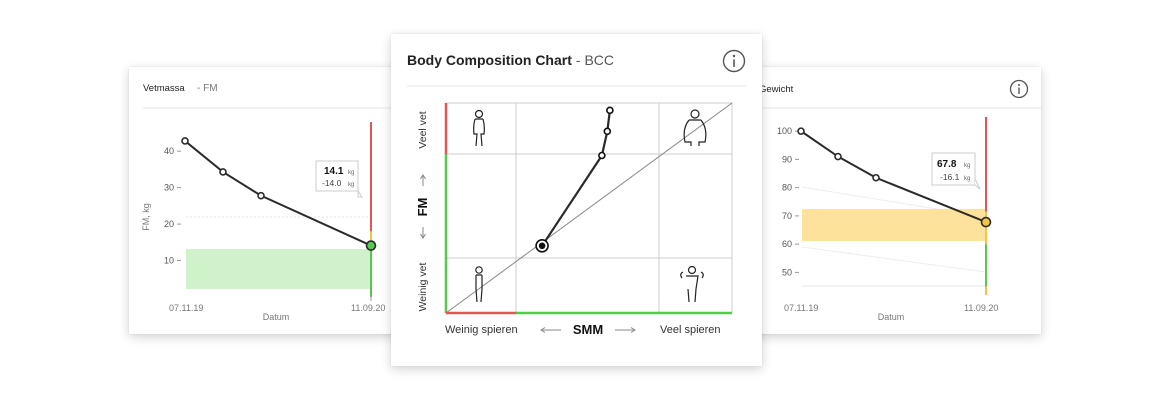 The width and height of the screenshot is (1170, 400). I want to click on card-subtitle: - BCC, so click(595, 60).